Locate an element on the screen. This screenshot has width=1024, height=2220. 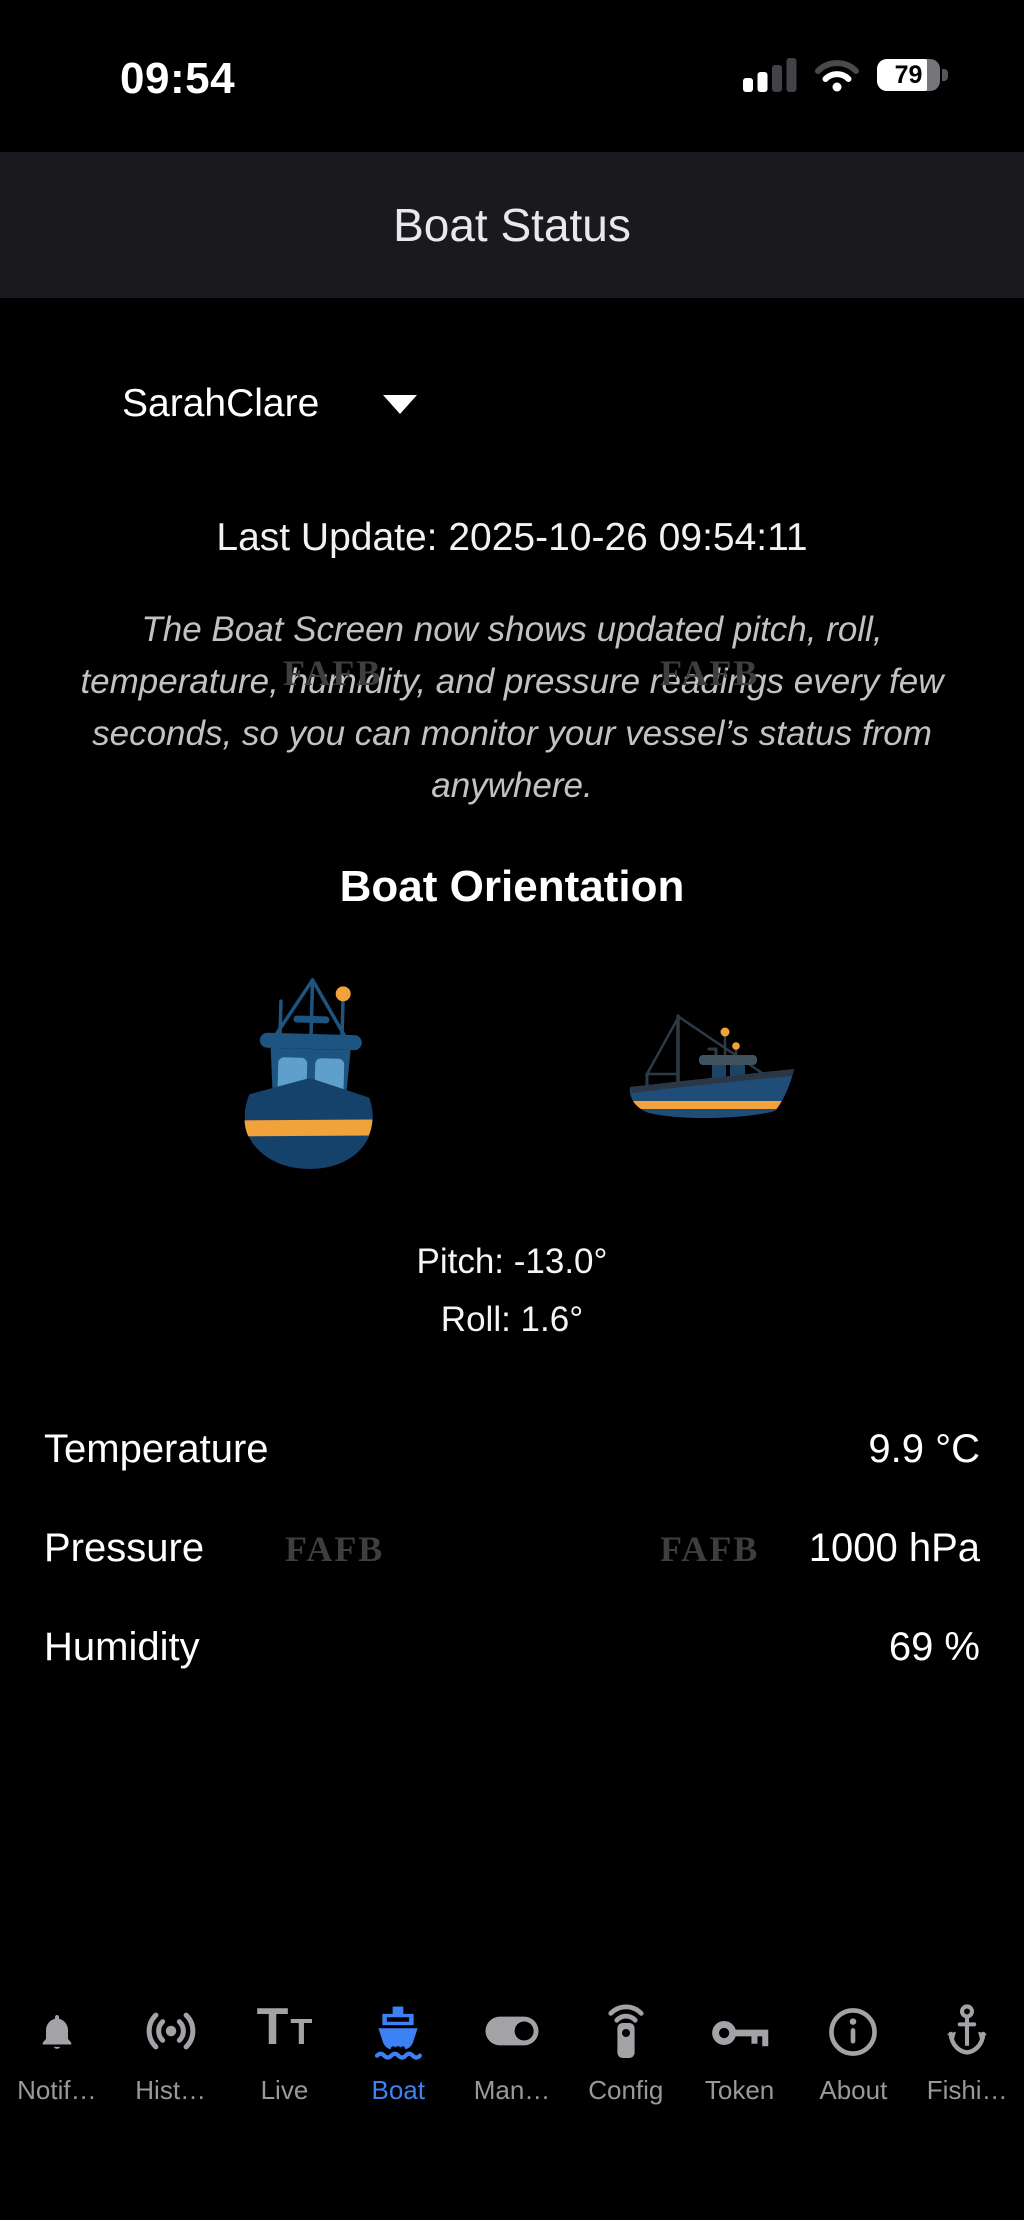
tab-about: About is located at coordinates (853, 2045).